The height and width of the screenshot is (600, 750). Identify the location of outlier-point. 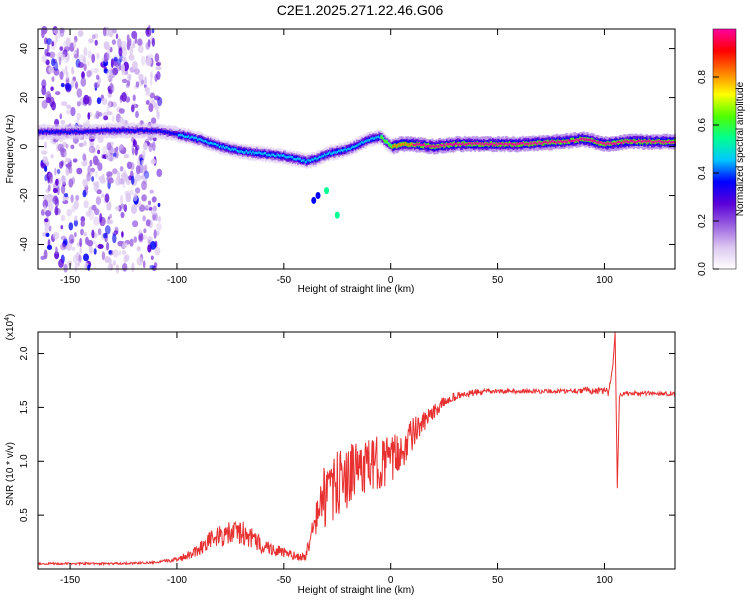
(318, 196).